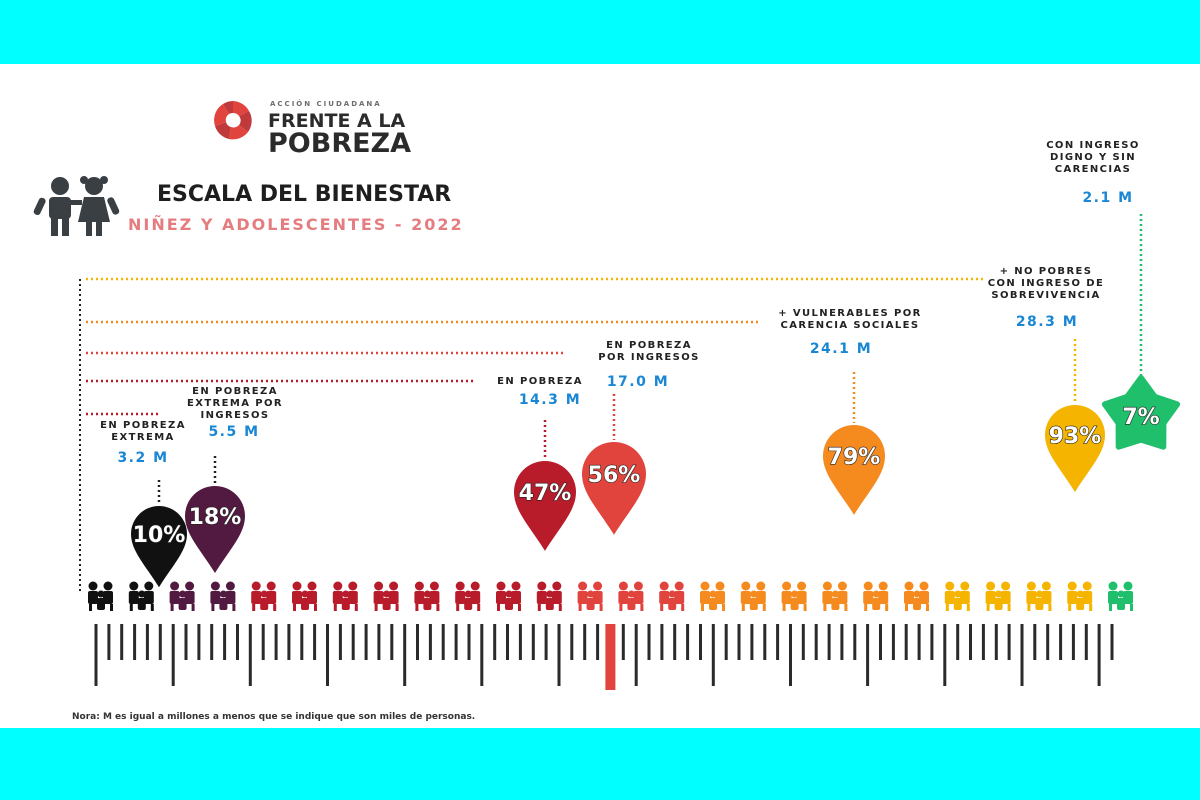  I want to click on logo-line1: ACCIÓN CIUDADANA, so click(326, 103).